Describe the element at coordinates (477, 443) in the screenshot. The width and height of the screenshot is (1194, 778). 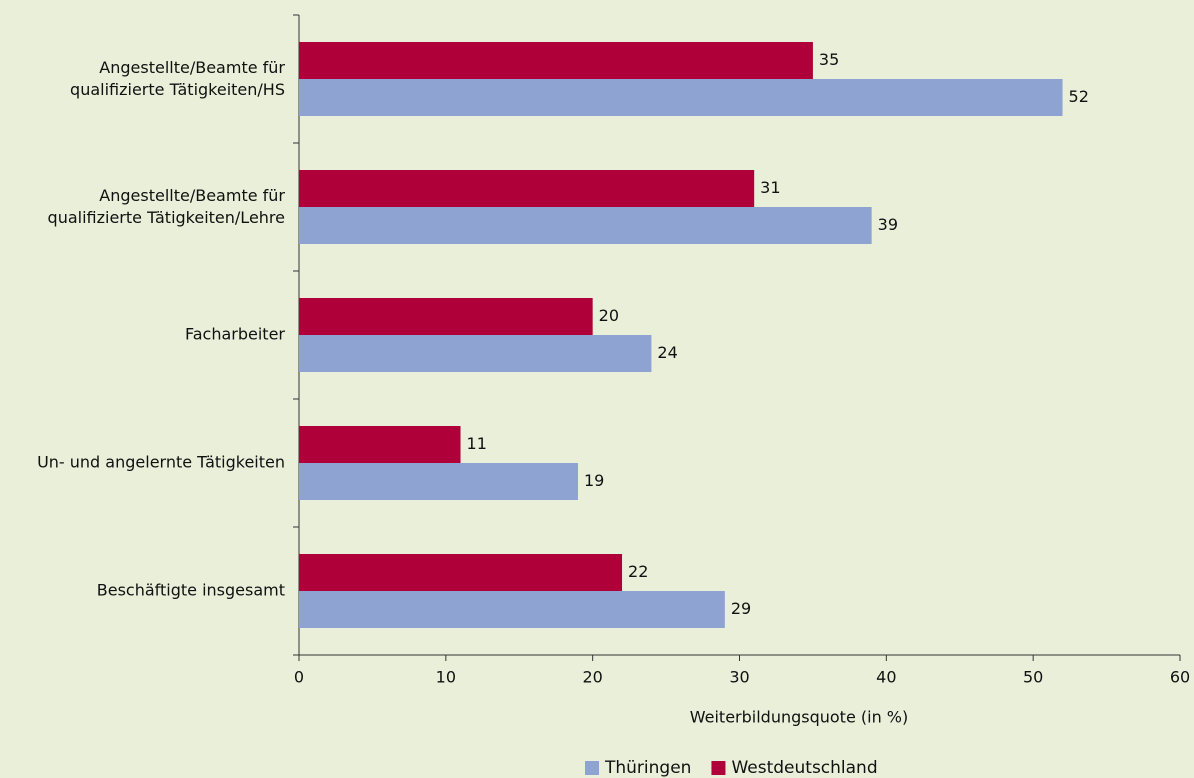
I see `data-label: 11` at that location.